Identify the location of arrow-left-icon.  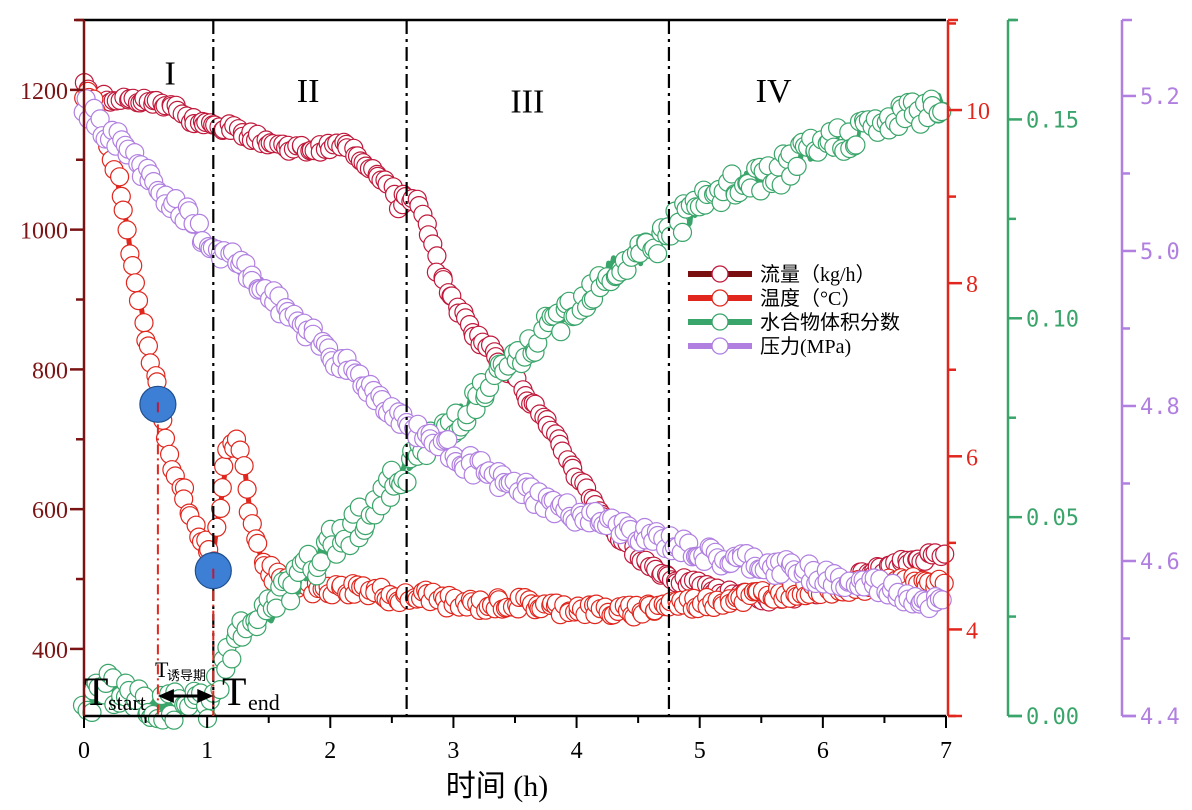
(165, 696).